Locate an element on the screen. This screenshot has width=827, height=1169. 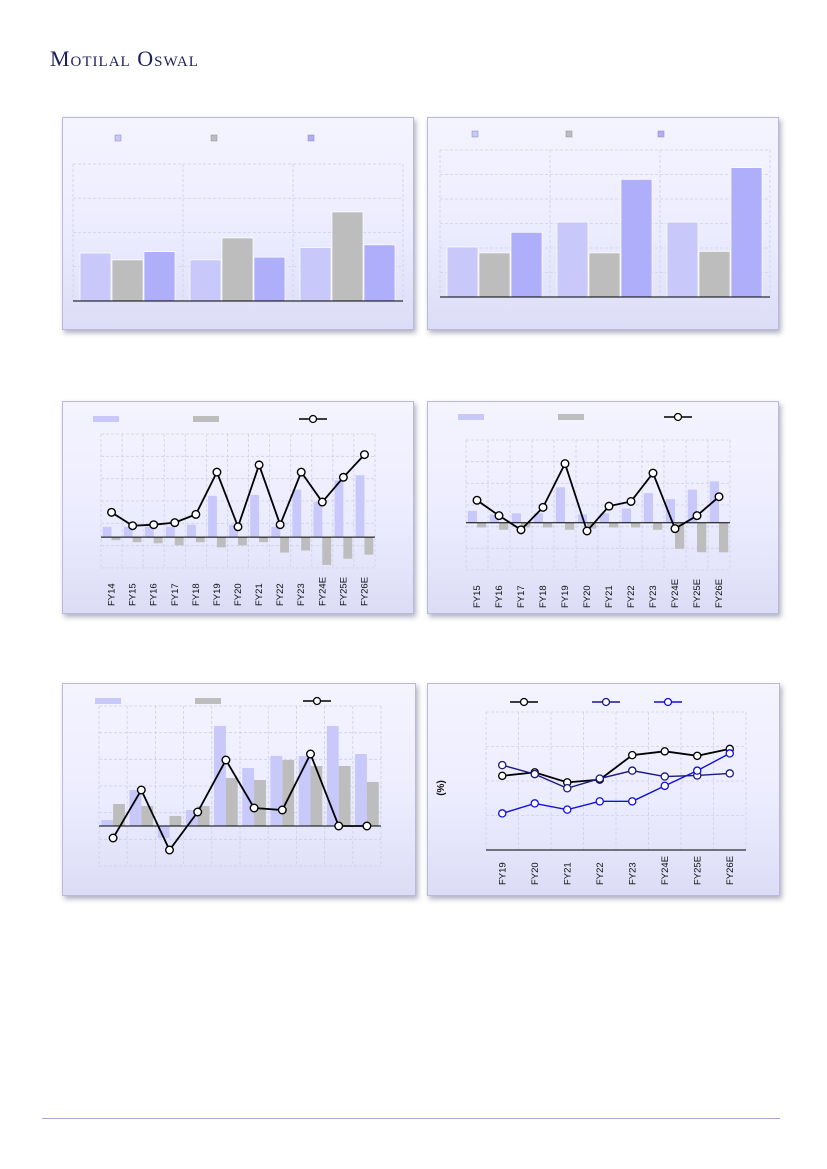
brand-logo: Motilal Oswal is located at coordinates (124, 58).